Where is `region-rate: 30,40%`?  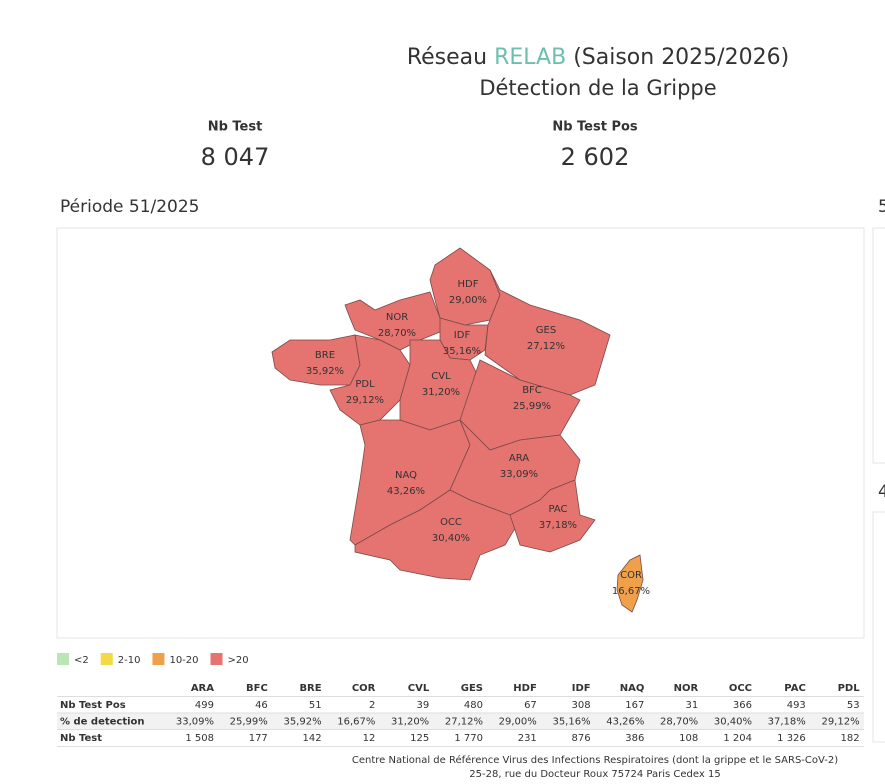
region-rate: 30,40% is located at coordinates (451, 538).